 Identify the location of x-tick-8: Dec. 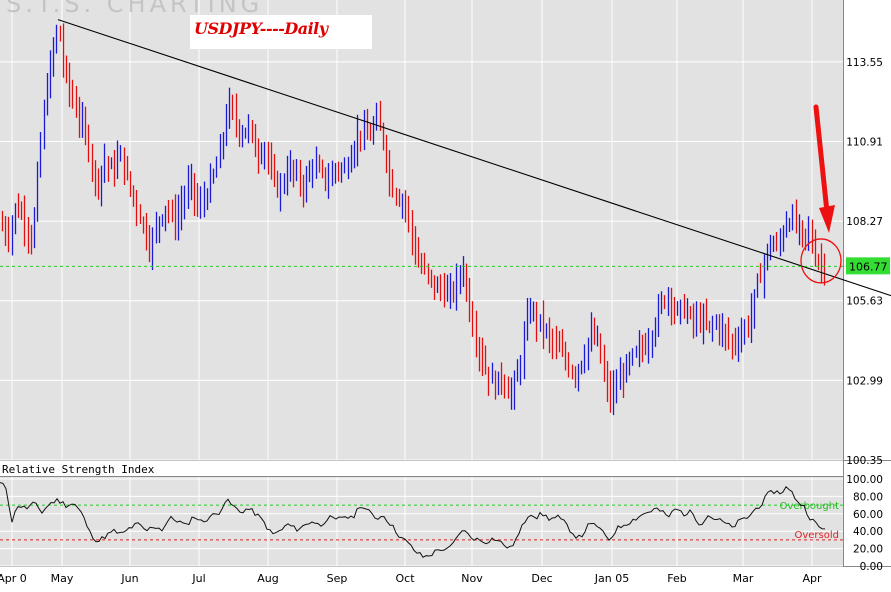
(541, 578).